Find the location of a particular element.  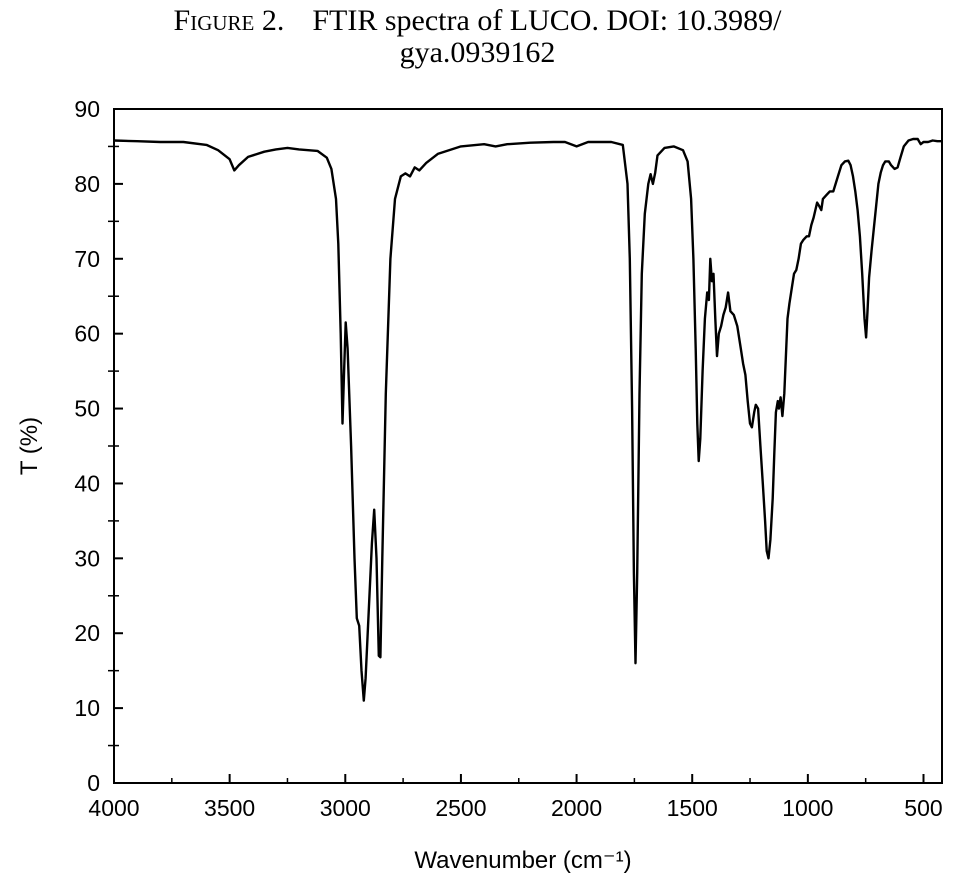

y-tick-label: 90 is located at coordinates (87, 109).